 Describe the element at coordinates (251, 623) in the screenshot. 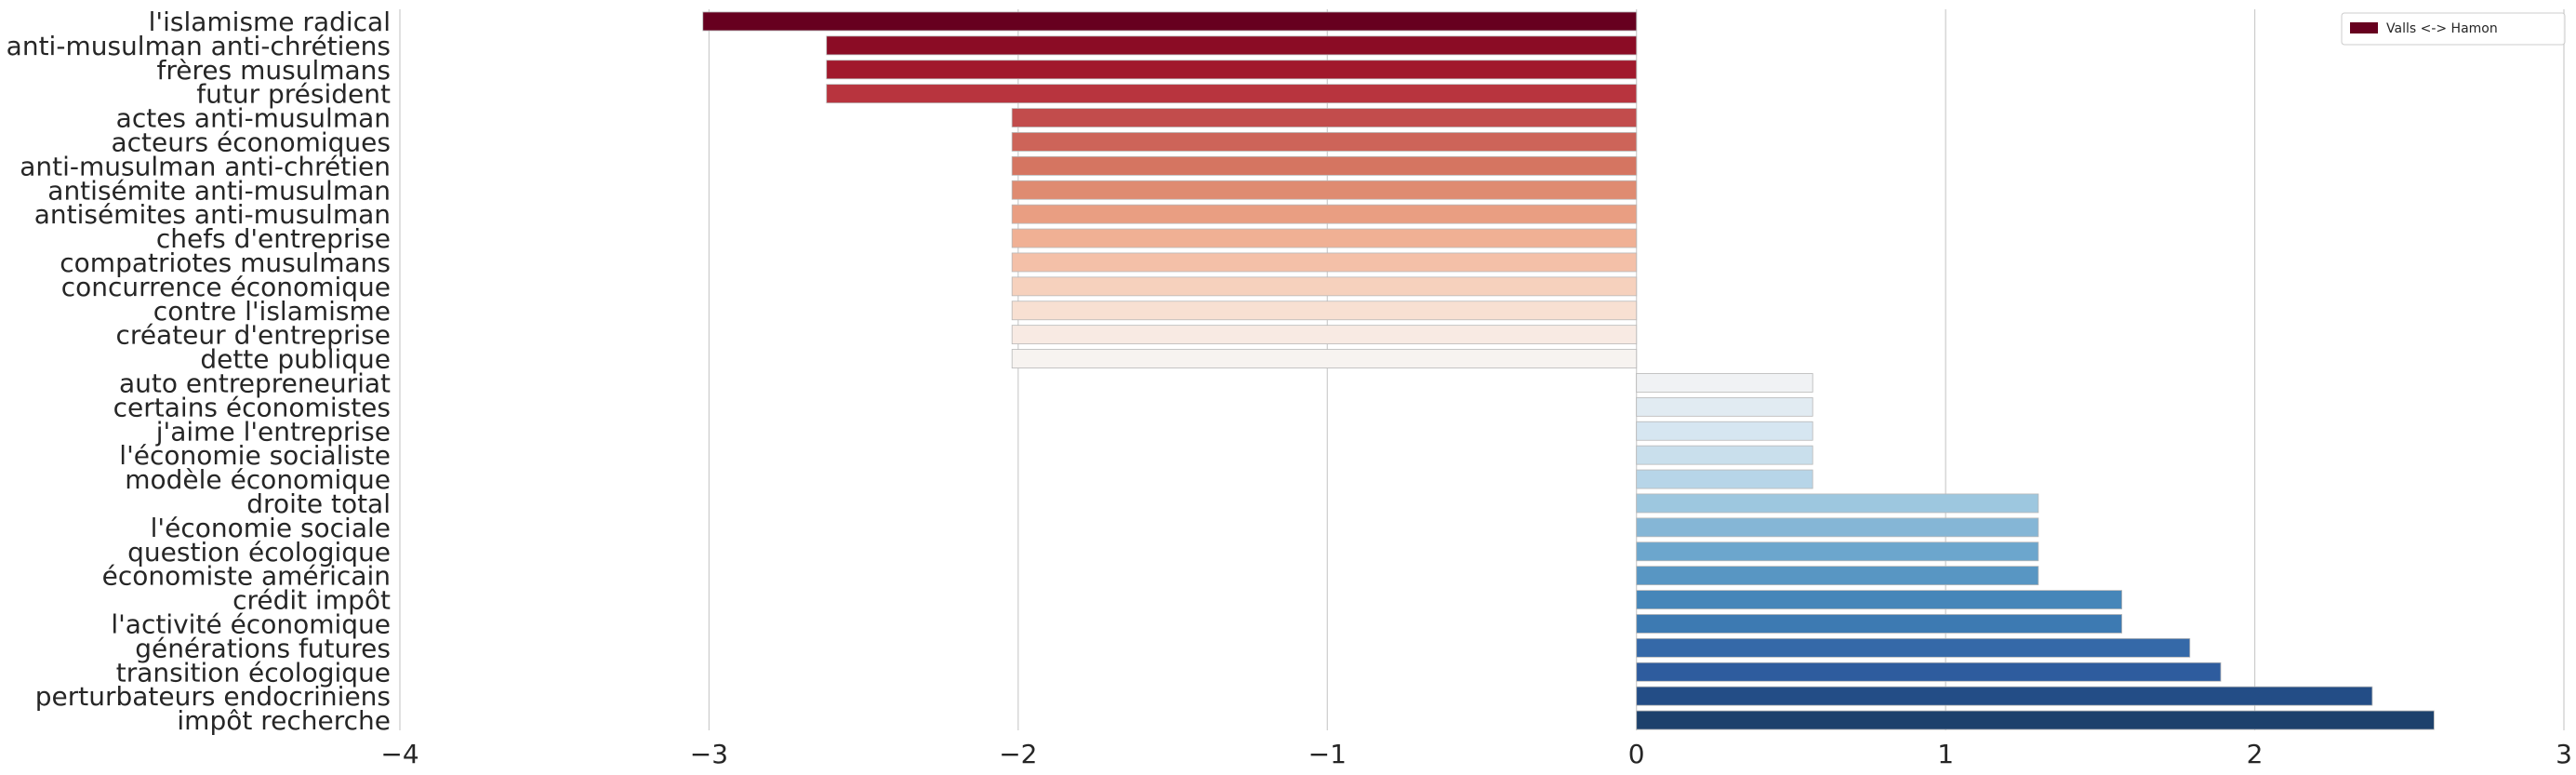

I see `category-label-25: l'activité économique` at that location.